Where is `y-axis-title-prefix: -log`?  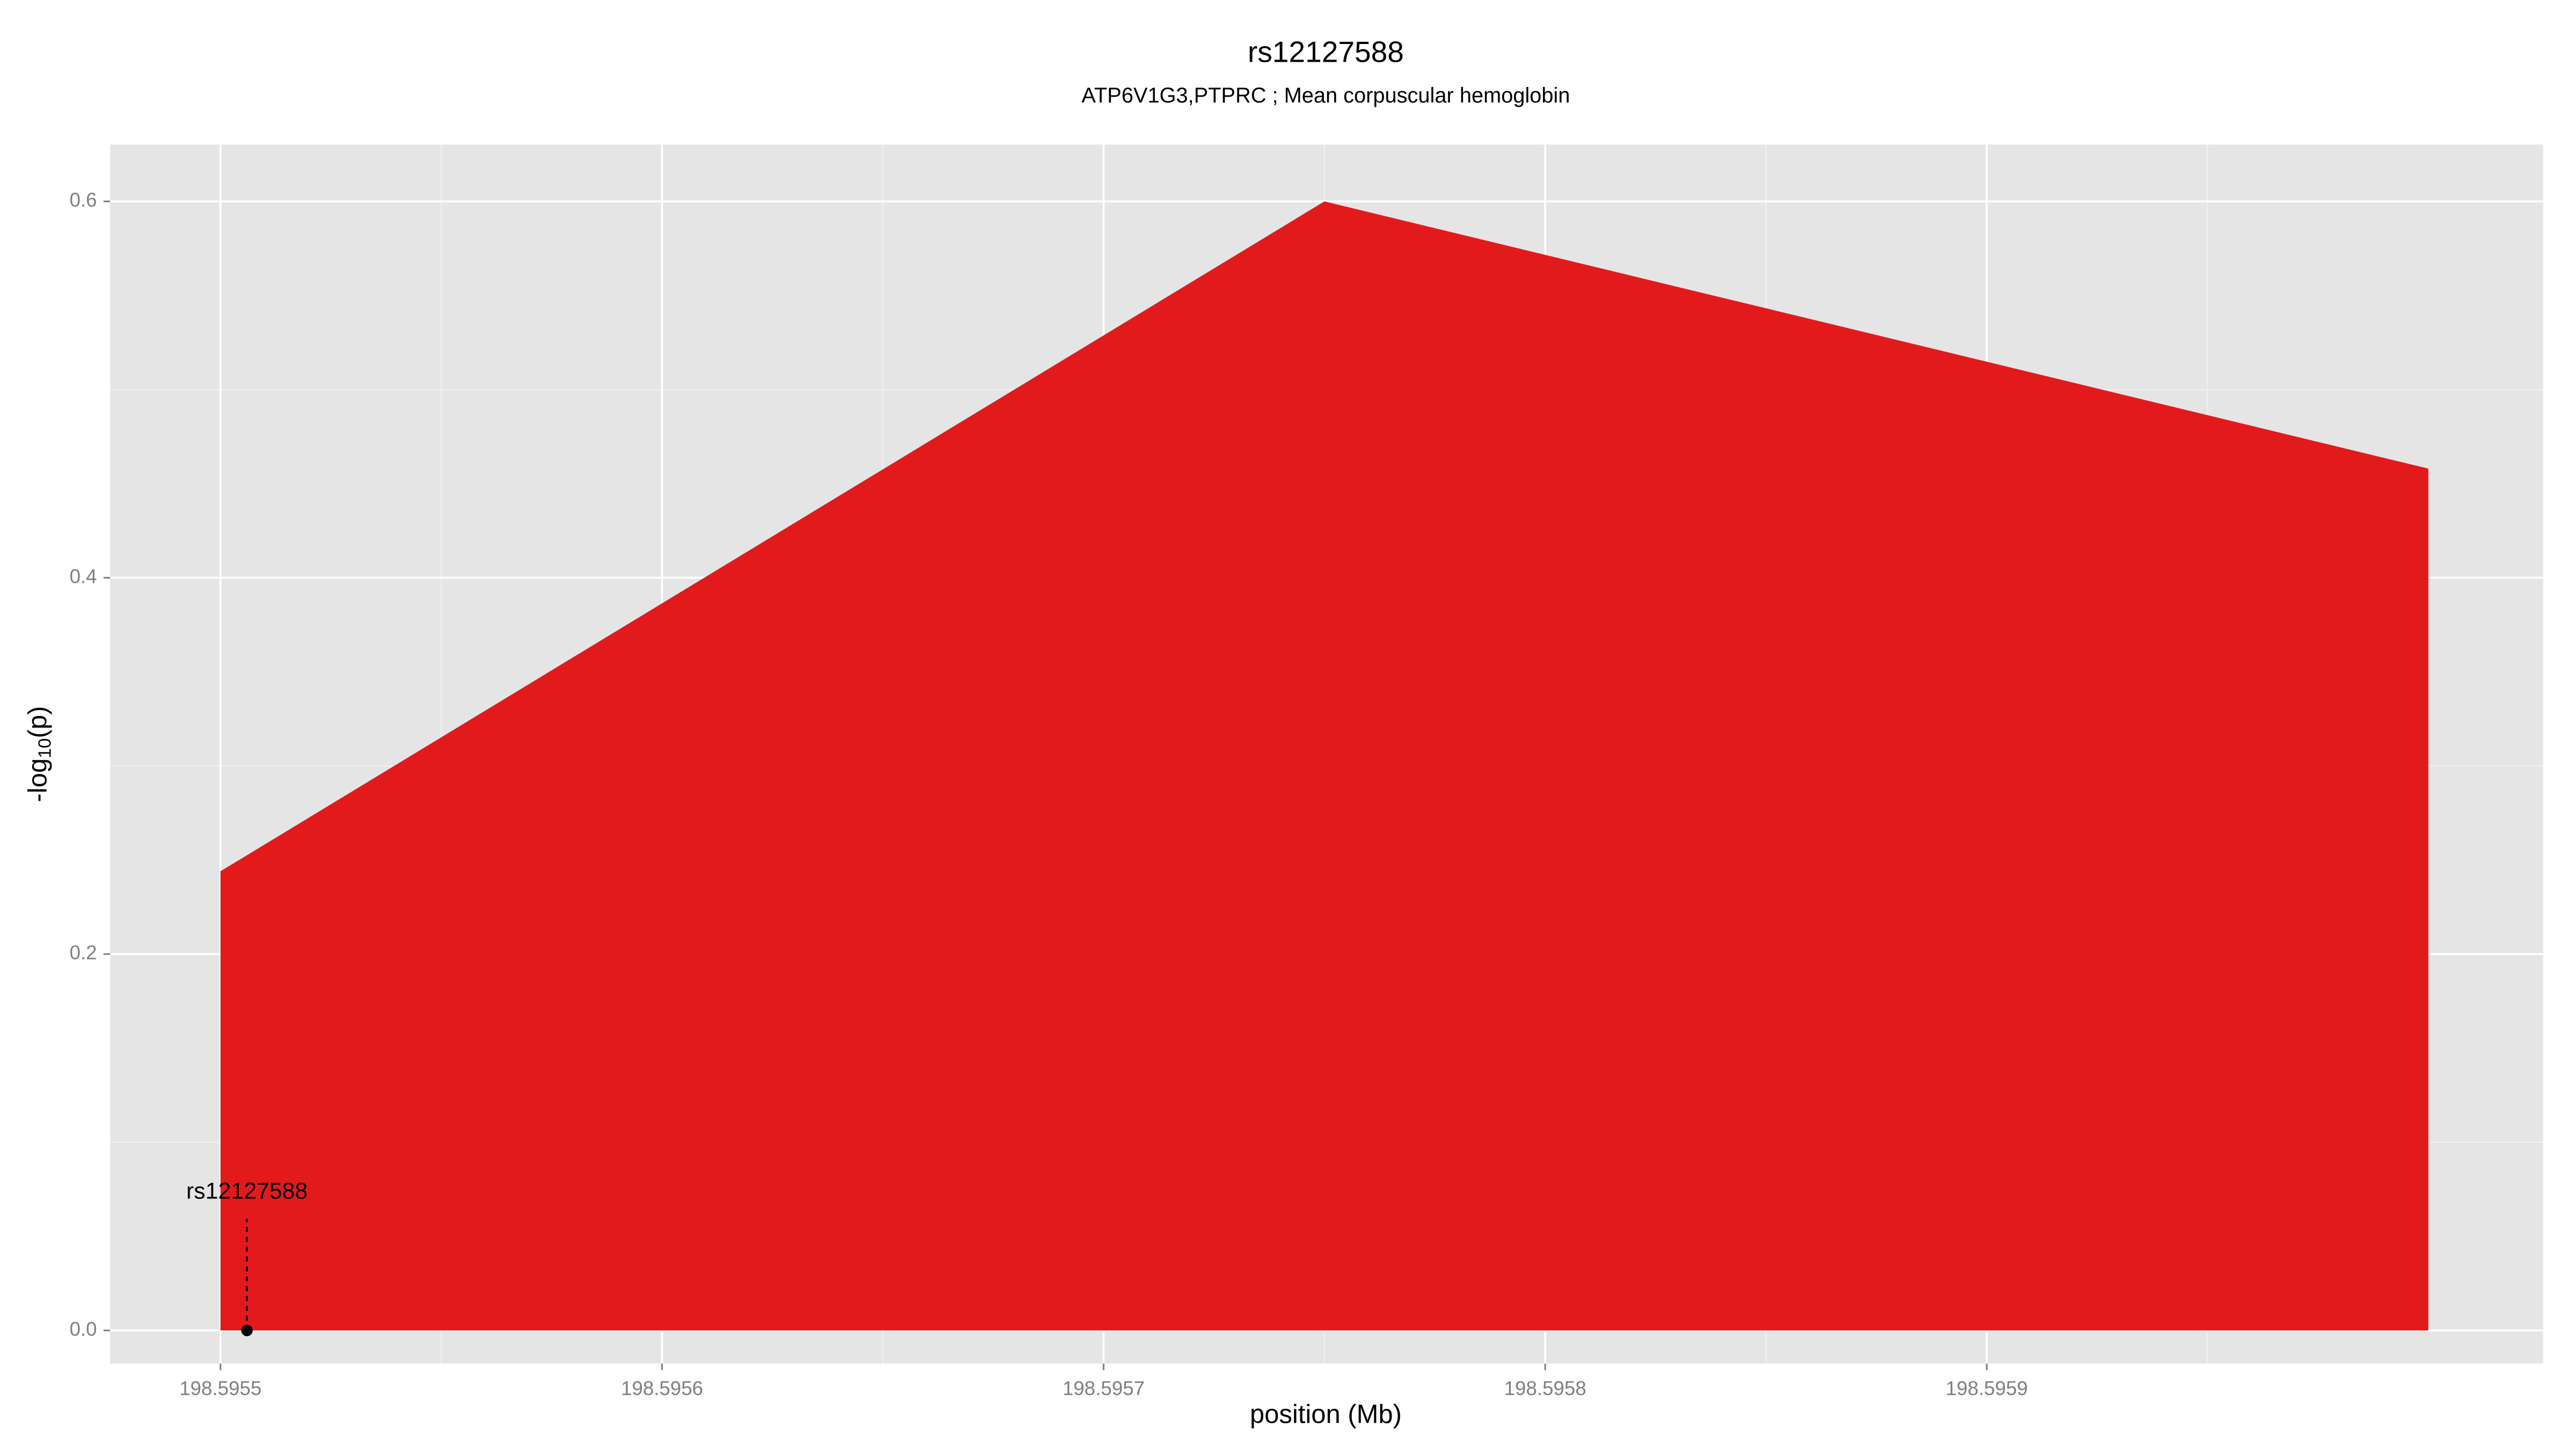
y-axis-title-prefix: -log is located at coordinates (37, 780).